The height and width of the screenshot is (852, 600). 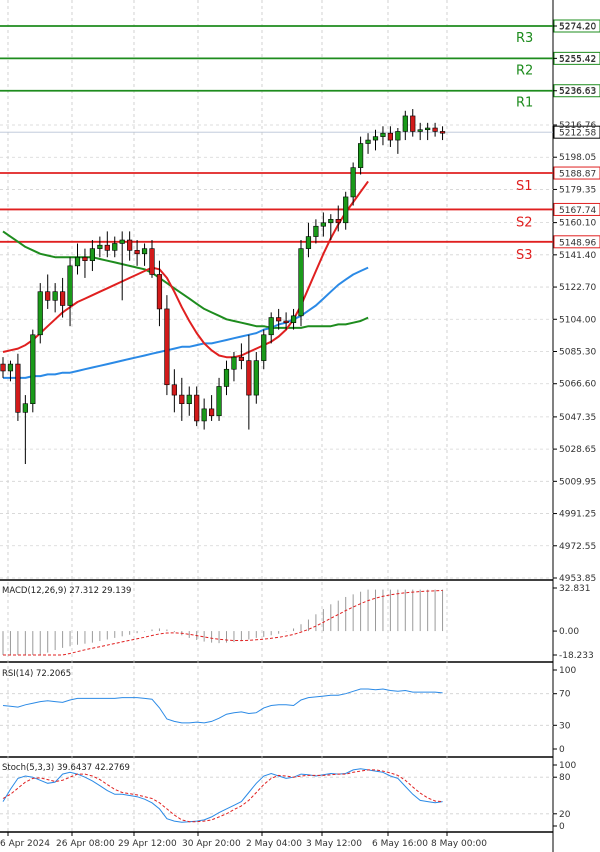 I want to click on price-tick-label: 5236.63, so click(x=577, y=92).